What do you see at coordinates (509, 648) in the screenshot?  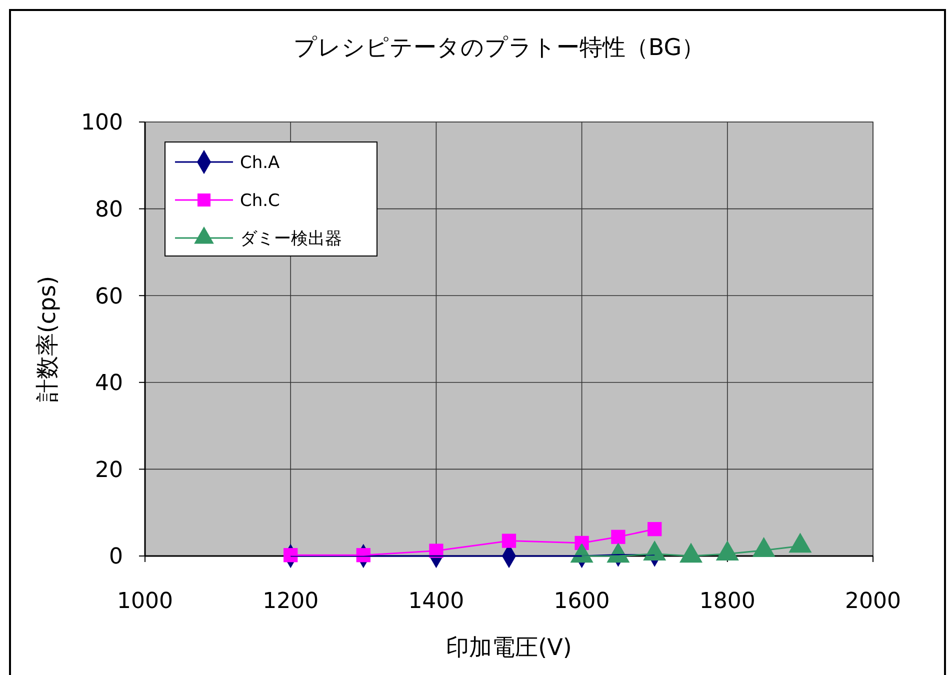 I see `x-axis-title: 印加電圧(V)` at bounding box center [509, 648].